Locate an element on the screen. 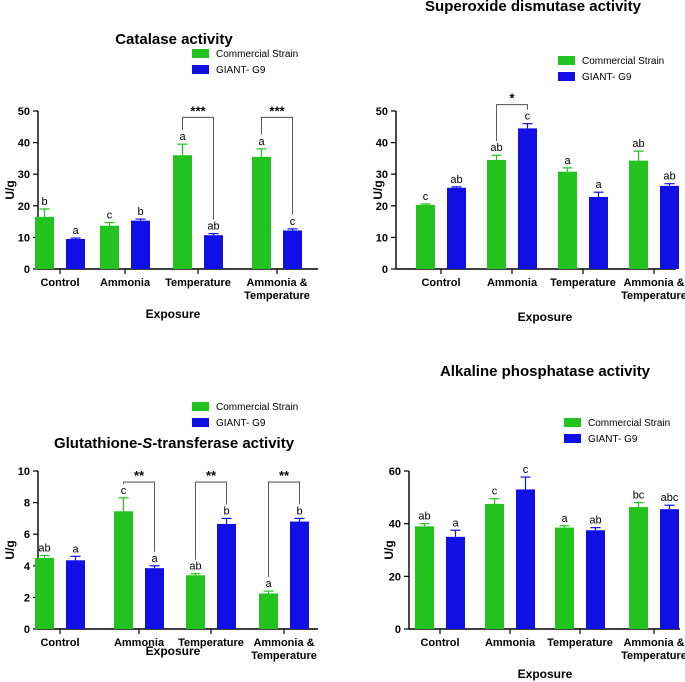 The width and height of the screenshot is (685, 682). y-tick-label: 60 is located at coordinates (395, 472).